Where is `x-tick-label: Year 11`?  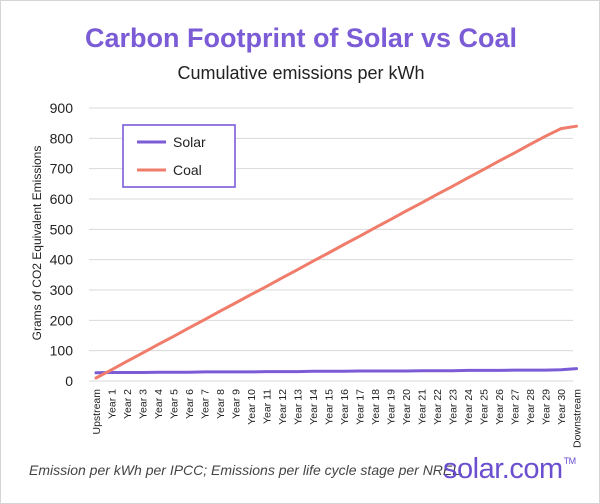
x-tick-label: Year 11 is located at coordinates (268, 406).